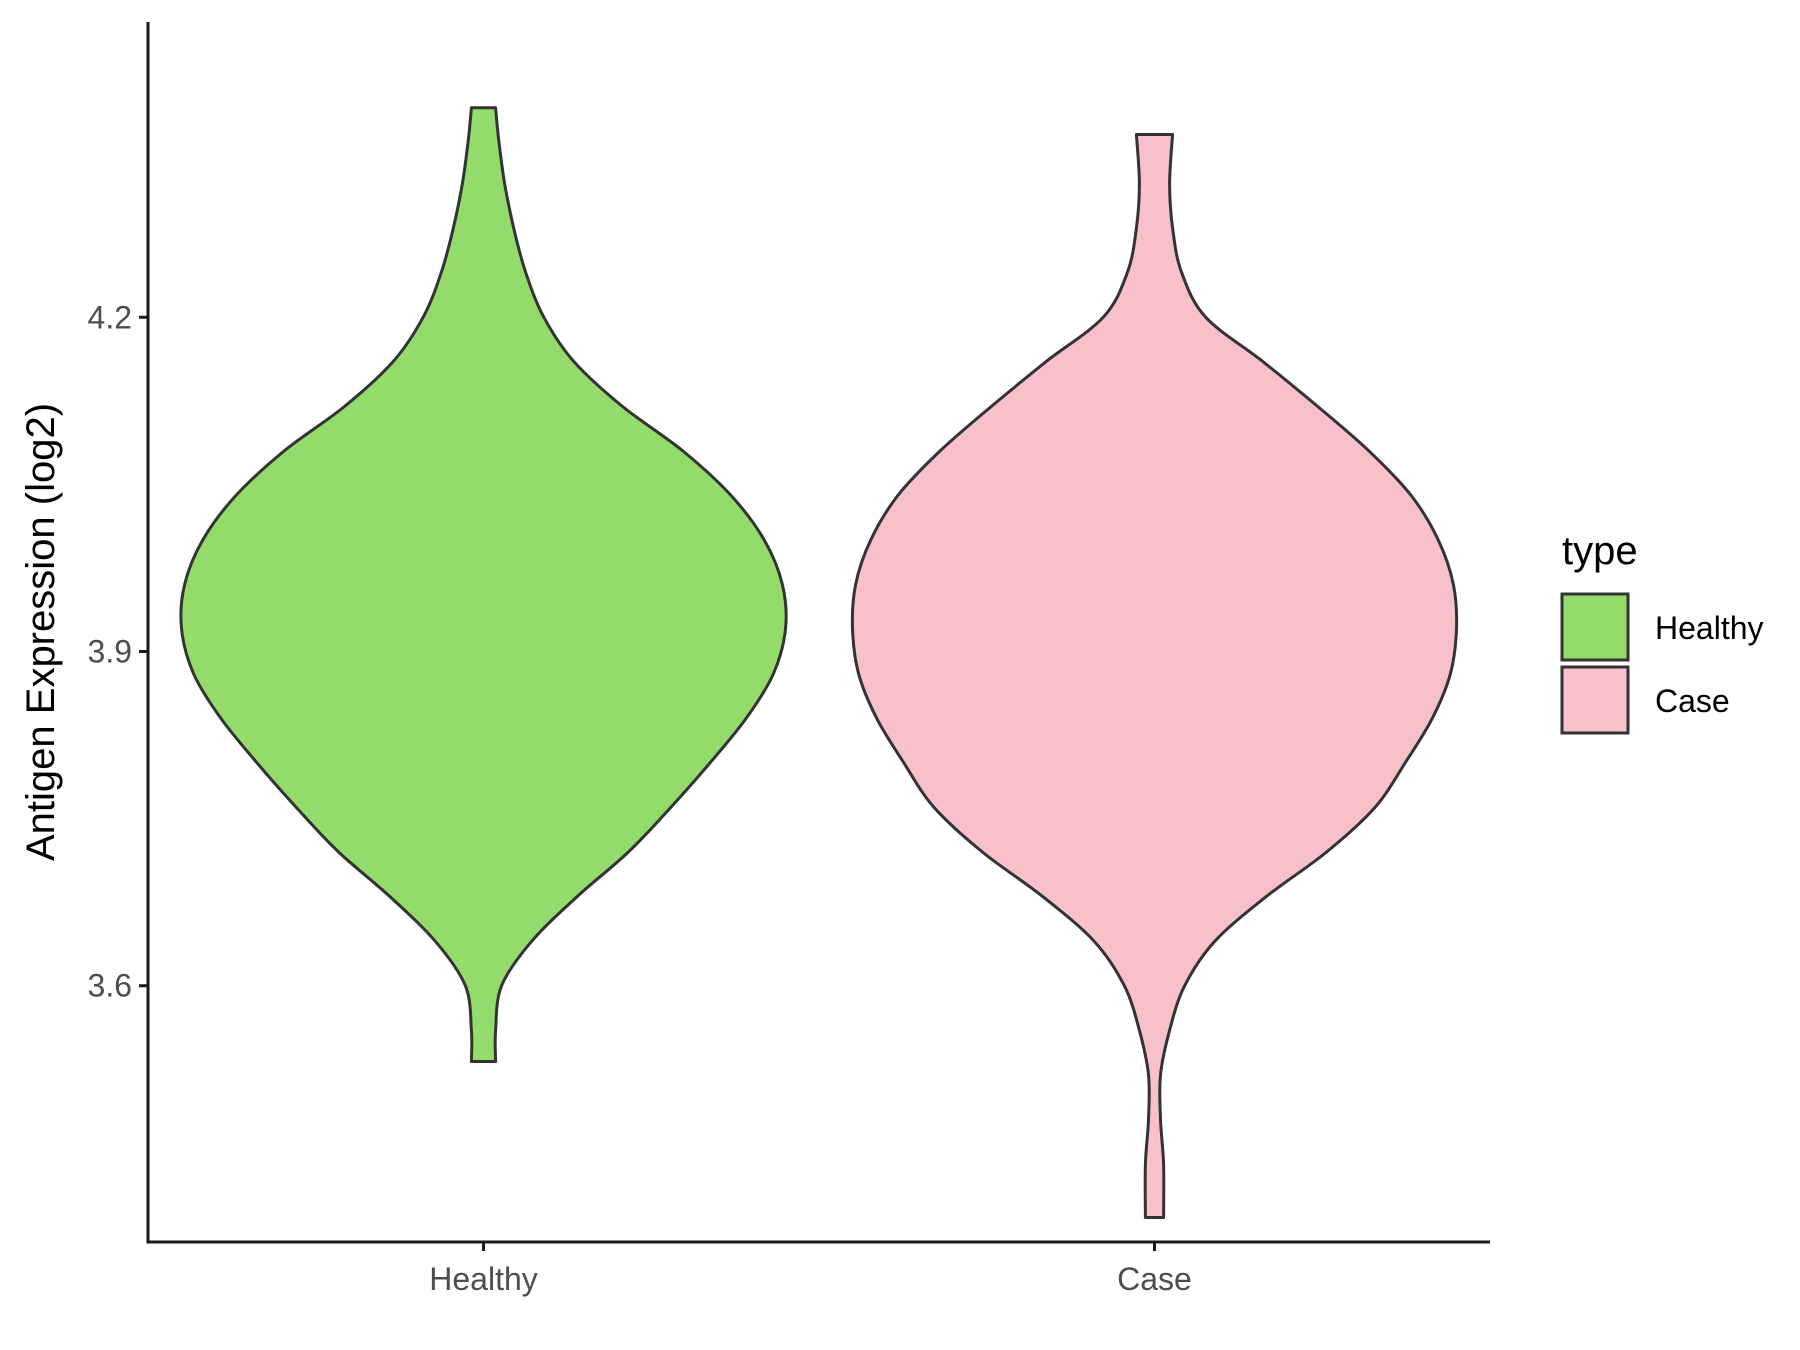  I want to click on x-tick-label: Healthy, so click(483, 1279).